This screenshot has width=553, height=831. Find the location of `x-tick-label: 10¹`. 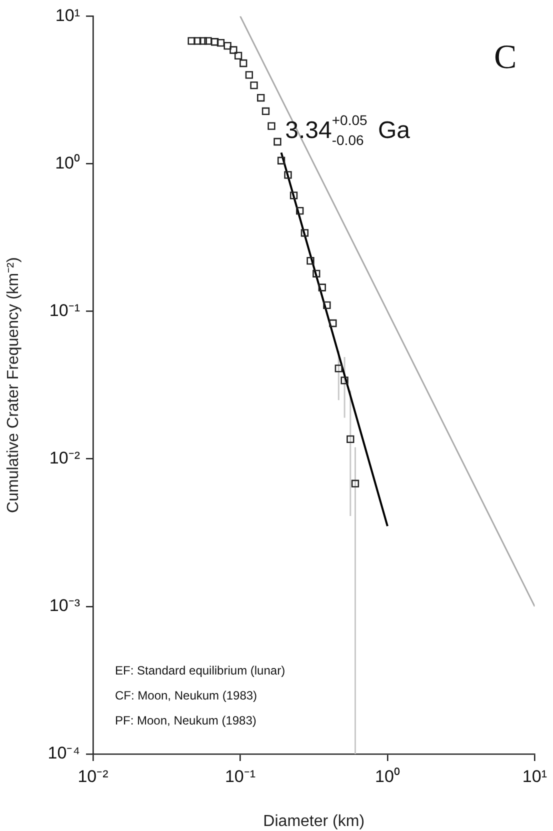

x-tick-label: 10¹ is located at coordinates (535, 776).